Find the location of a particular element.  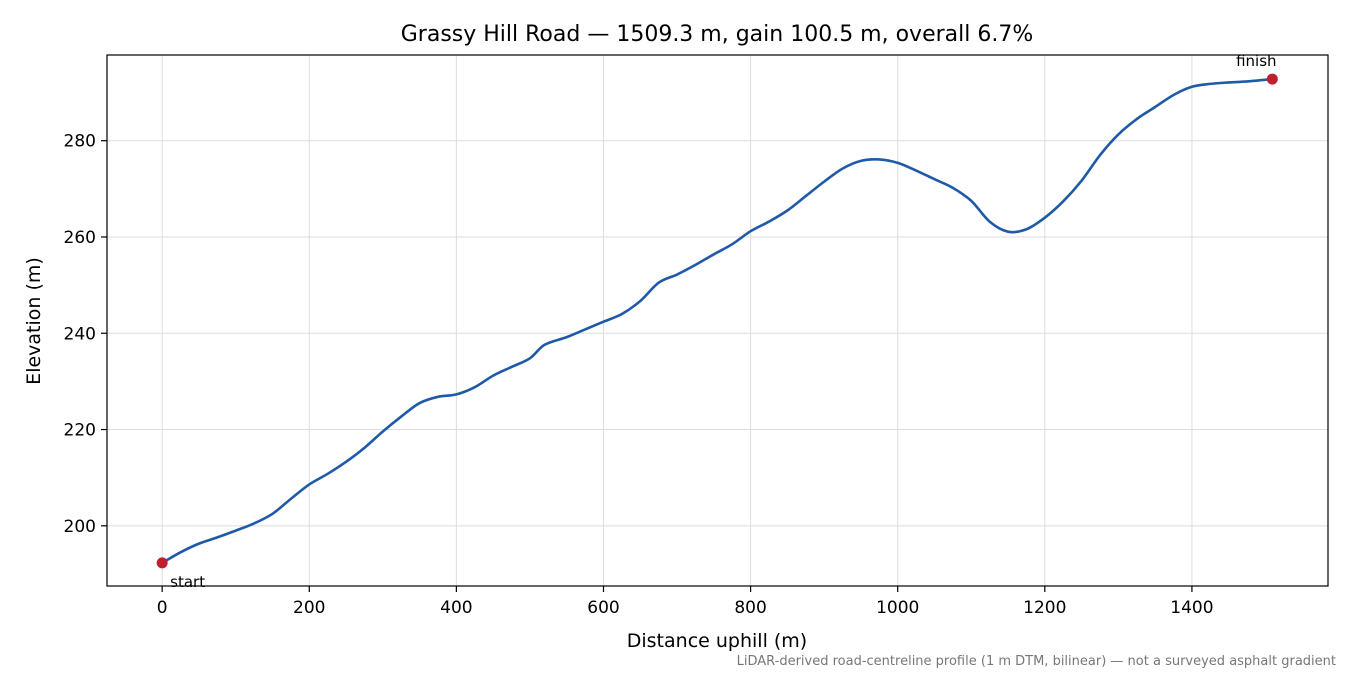

y-axis-label: Elevation (m) is located at coordinates (34, 321).